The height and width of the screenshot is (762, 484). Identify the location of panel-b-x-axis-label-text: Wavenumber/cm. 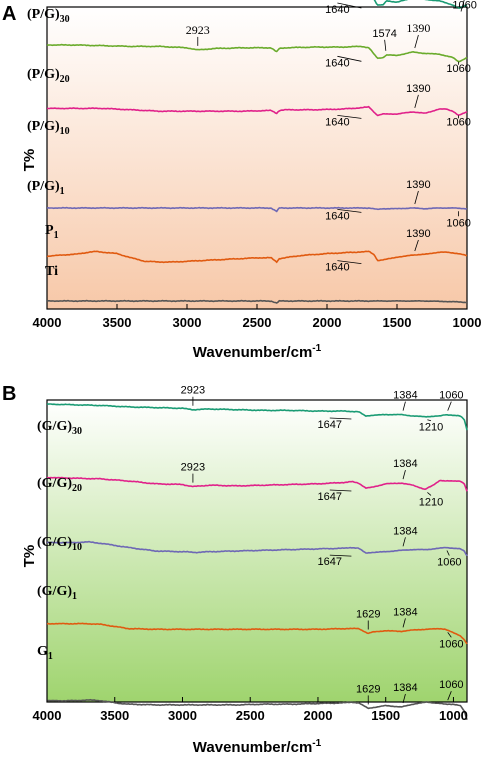
(252, 747).